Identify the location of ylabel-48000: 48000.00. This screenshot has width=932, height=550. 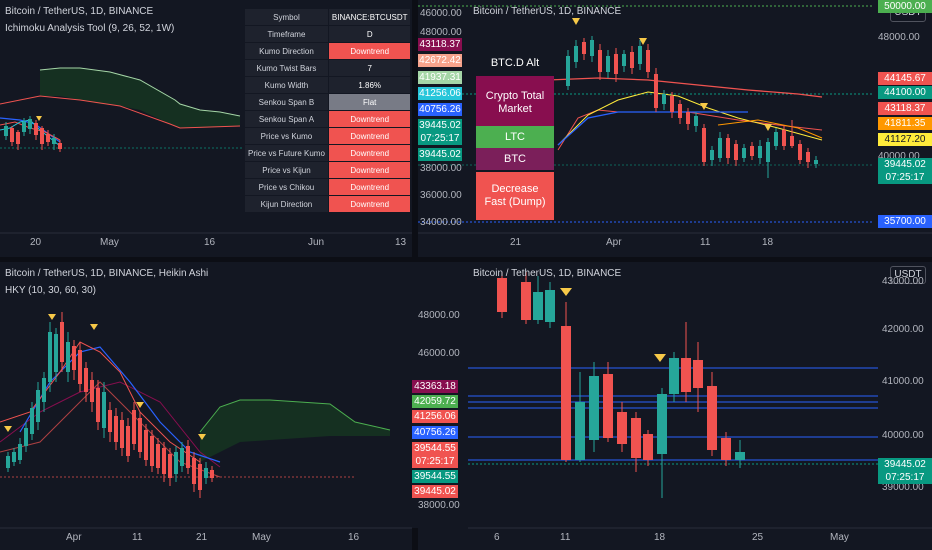
(441, 32).